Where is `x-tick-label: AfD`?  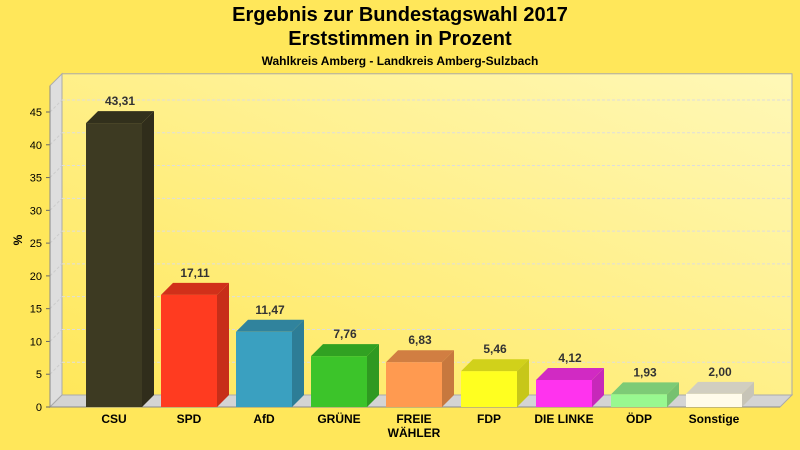
x-tick-label: AfD is located at coordinates (264, 419).